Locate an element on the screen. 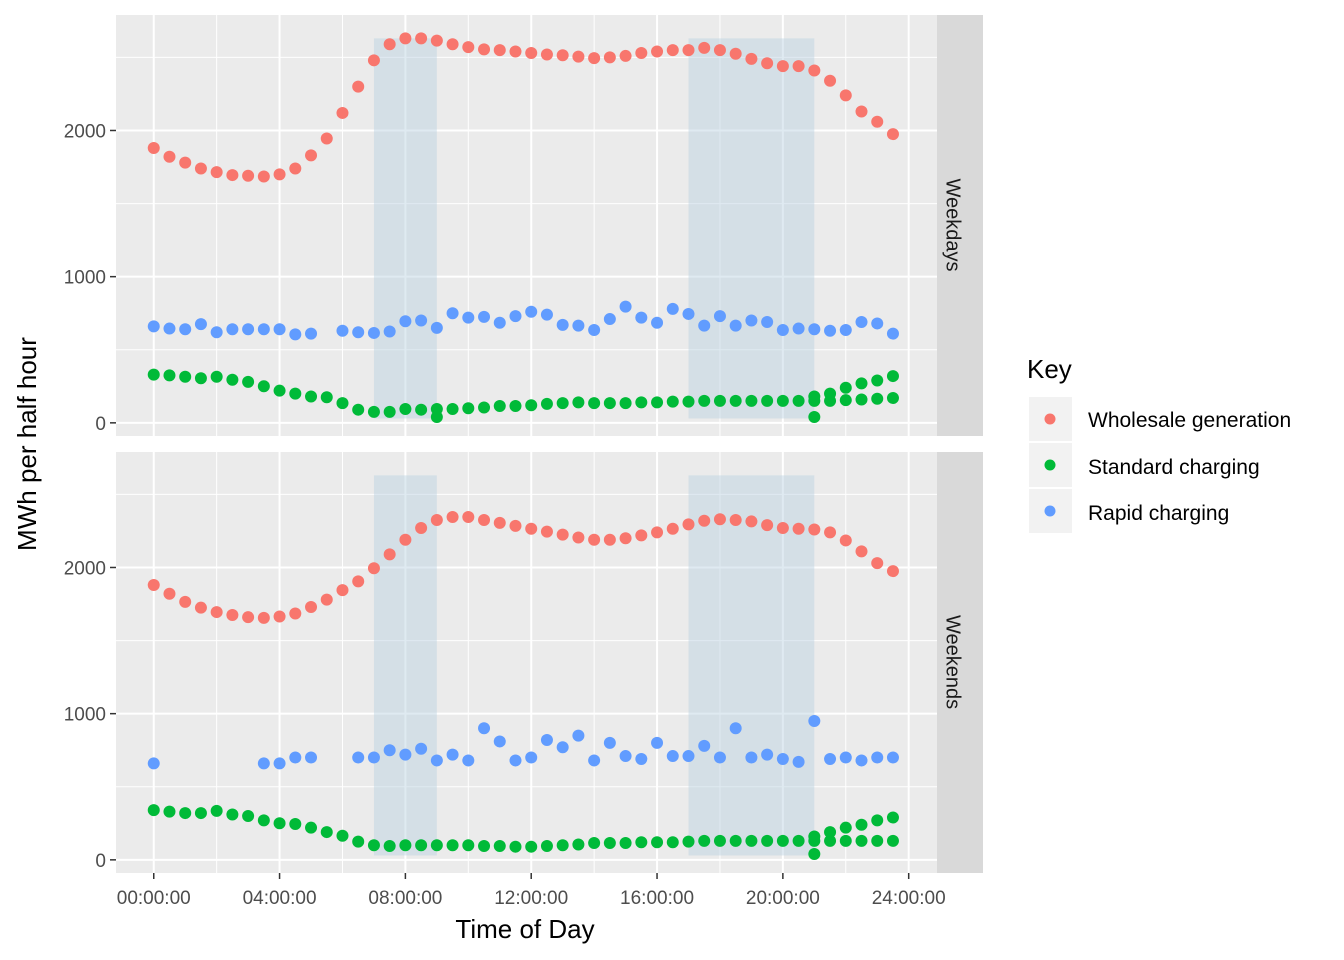  legend-item-rapid-charging: Rapid charging is located at coordinates (1129, 511).